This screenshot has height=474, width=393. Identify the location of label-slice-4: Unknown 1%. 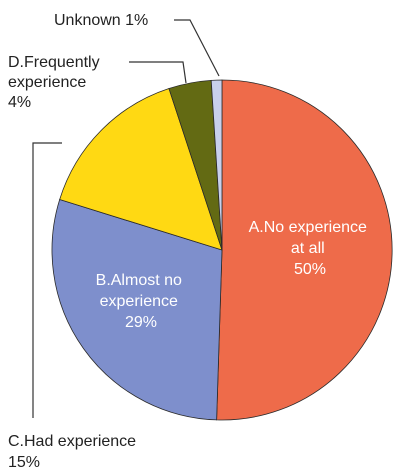
(101, 20).